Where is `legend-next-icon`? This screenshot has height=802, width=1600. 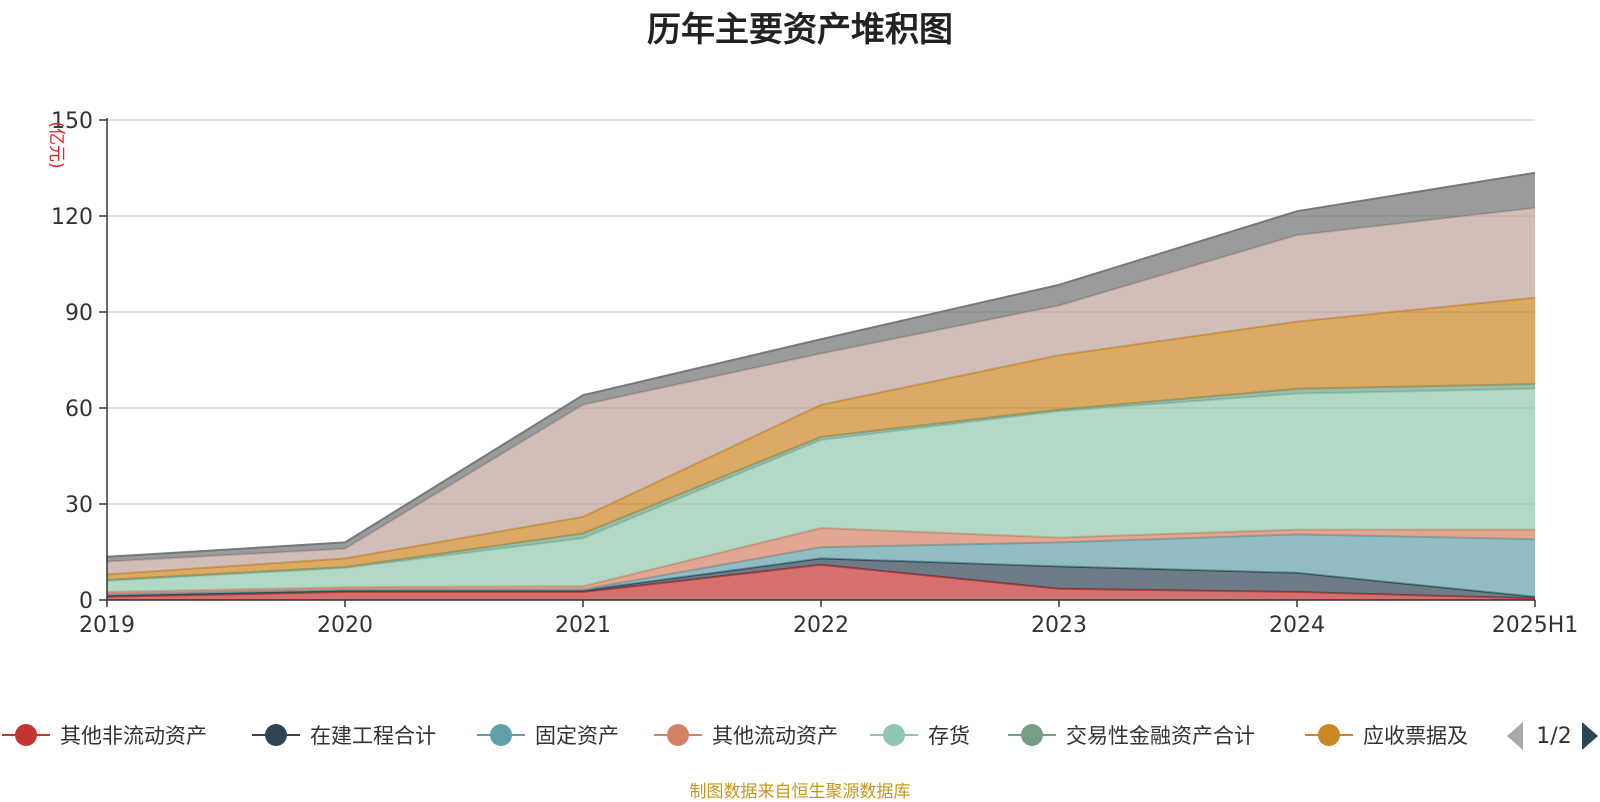
legend-next-icon is located at coordinates (1590, 736).